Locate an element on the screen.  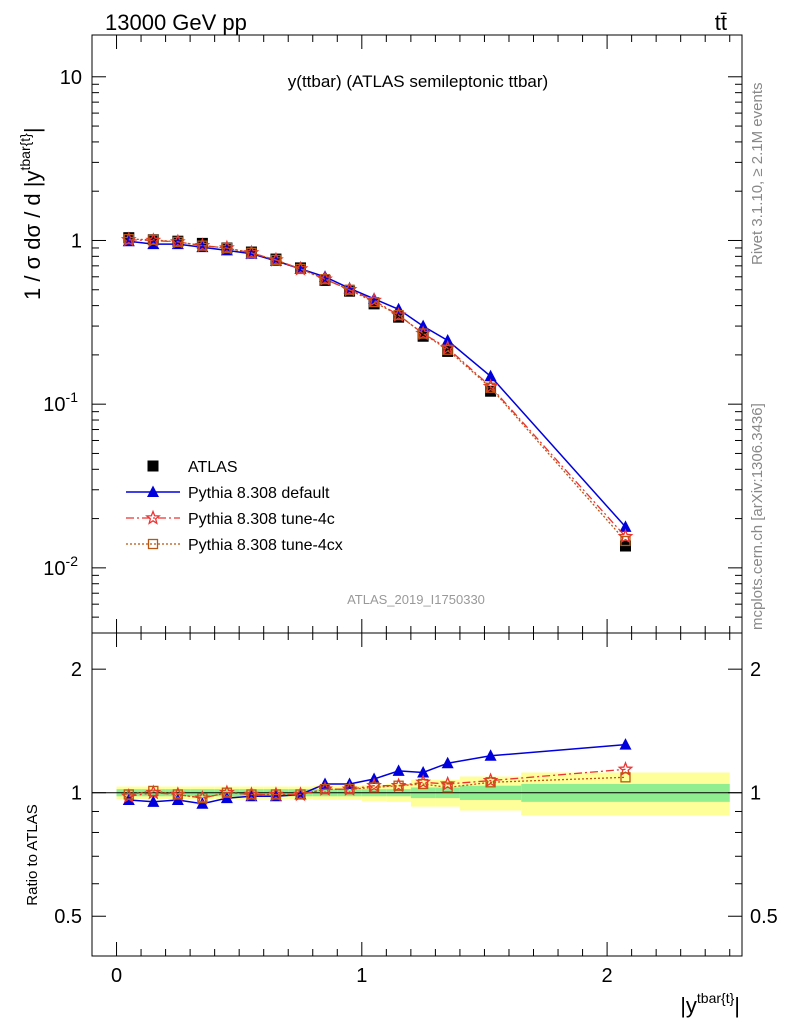
svg-text: 1 / σ dσ / d |ytbar{t}| is located at coordinates (31, 213).